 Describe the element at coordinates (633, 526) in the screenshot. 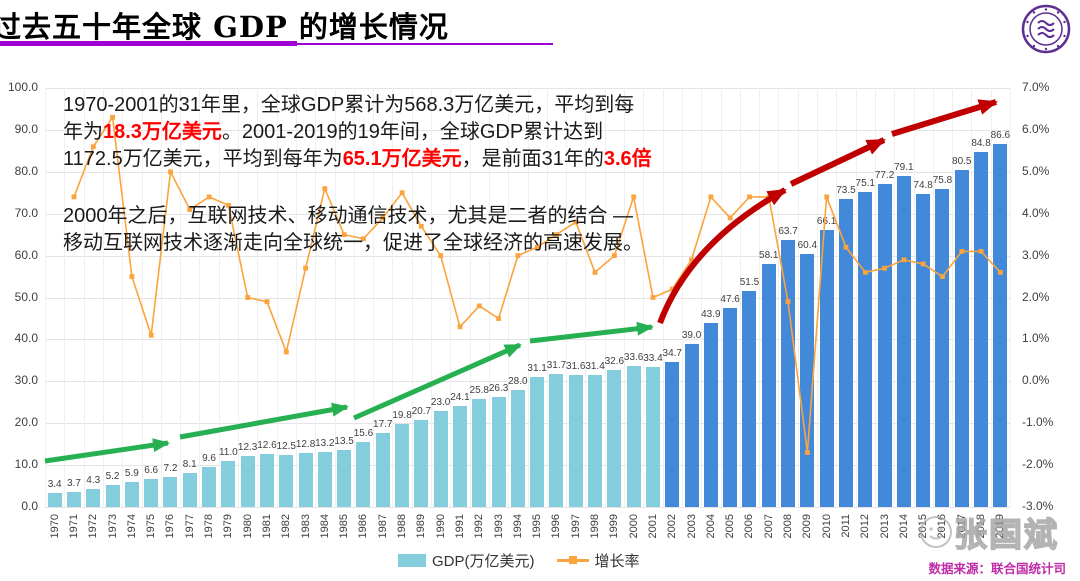

I see `x-axis-year-label: 2000` at that location.